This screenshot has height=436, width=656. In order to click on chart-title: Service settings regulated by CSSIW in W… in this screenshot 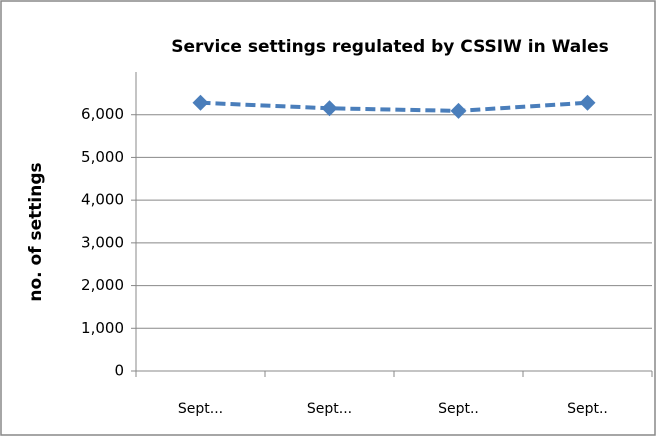, I will do `click(389, 47)`.